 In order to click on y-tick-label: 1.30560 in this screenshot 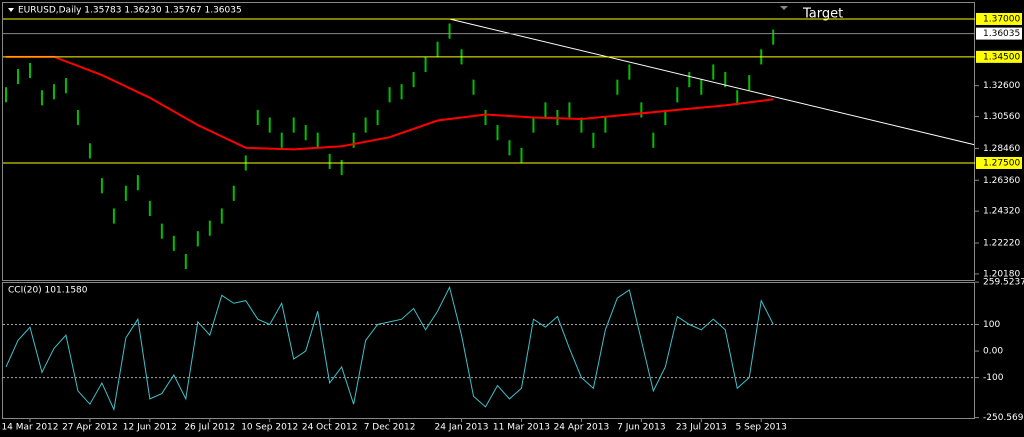, I will do `click(1001, 117)`.